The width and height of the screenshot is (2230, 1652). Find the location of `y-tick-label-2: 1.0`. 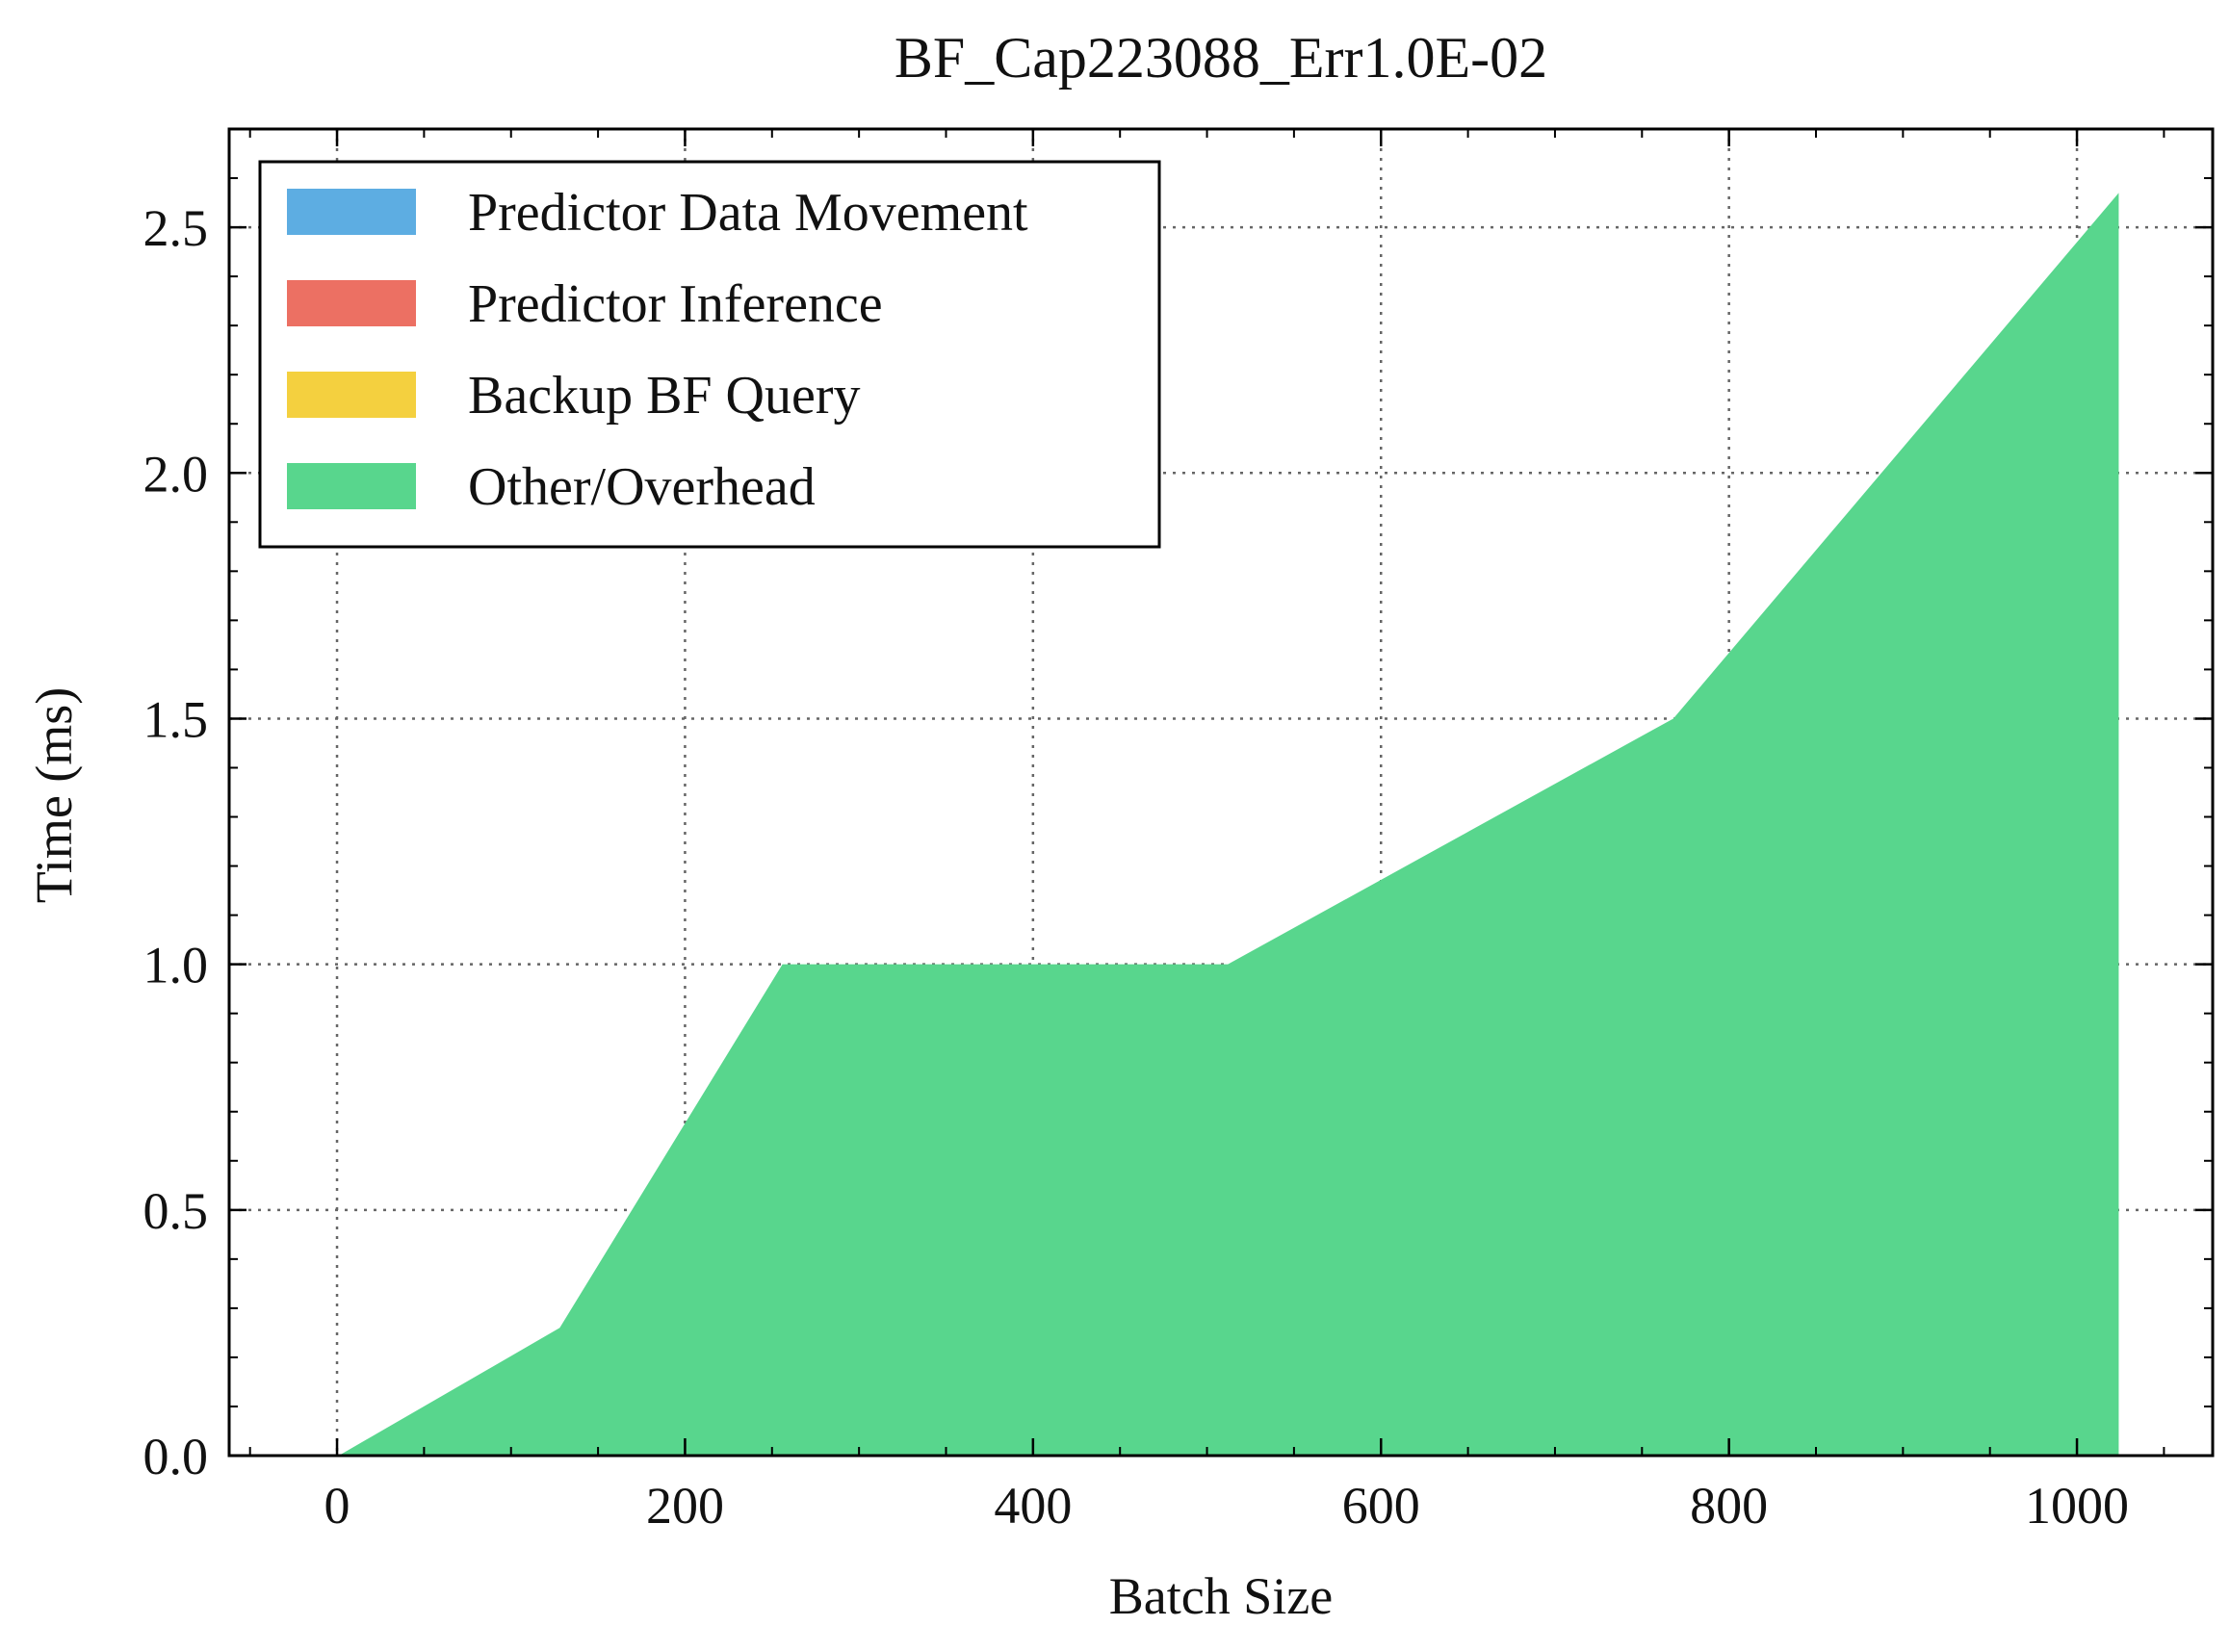

y-tick-label-2: 1.0 is located at coordinates (176, 965).